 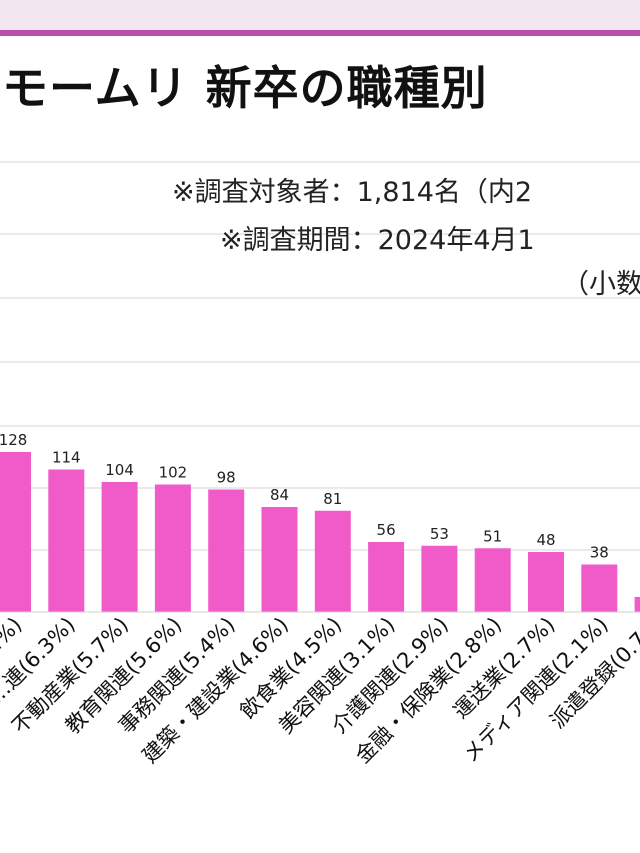 What do you see at coordinates (66, 458) in the screenshot?
I see `bar-value-label: 114` at bounding box center [66, 458].